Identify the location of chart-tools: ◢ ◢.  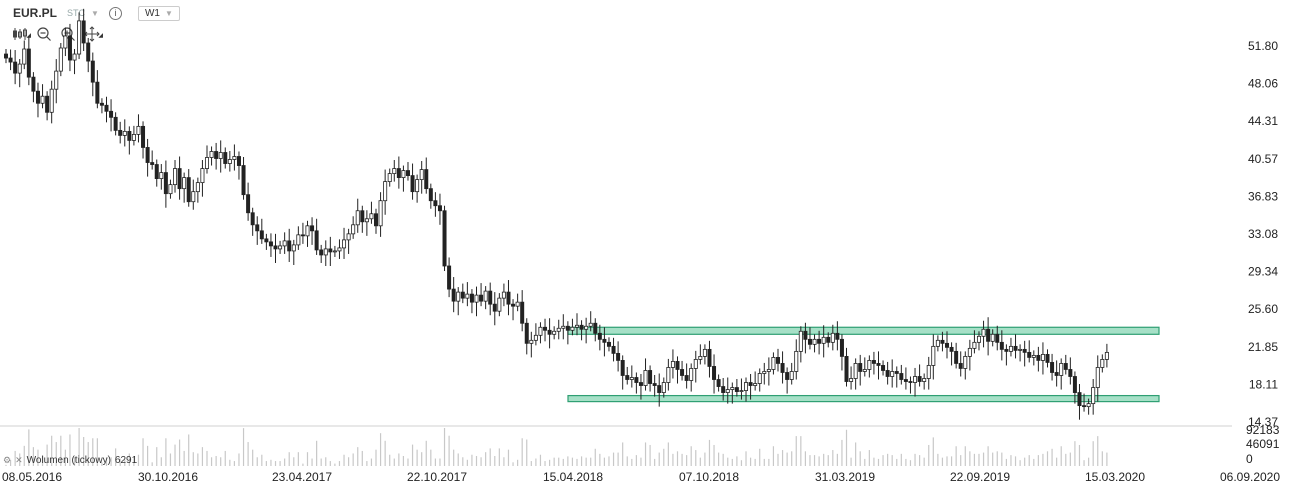
(57, 34).